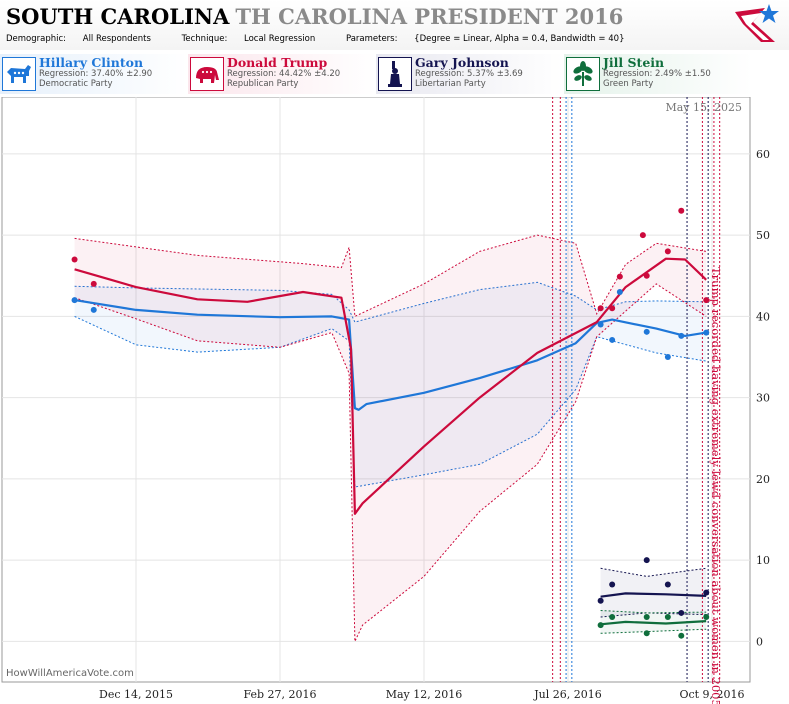  What do you see at coordinates (19, 74) in the screenshot?
I see `donkey-icon` at bounding box center [19, 74].